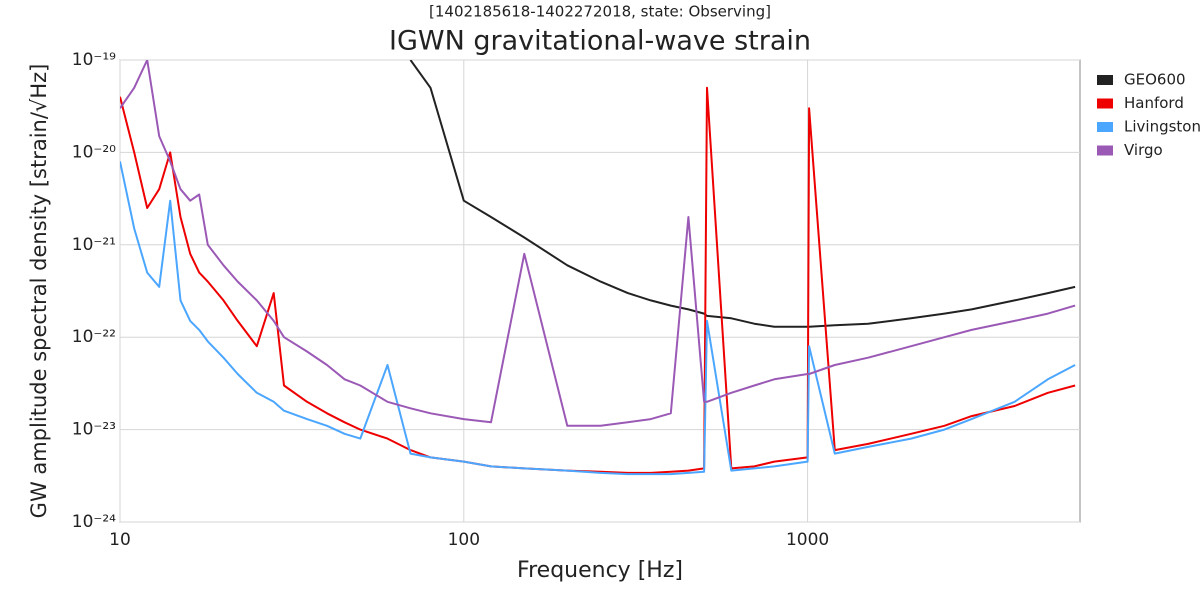 The height and width of the screenshot is (600, 1200). What do you see at coordinates (1154, 103) in the screenshot?
I see `legend-label: Hanford` at bounding box center [1154, 103].